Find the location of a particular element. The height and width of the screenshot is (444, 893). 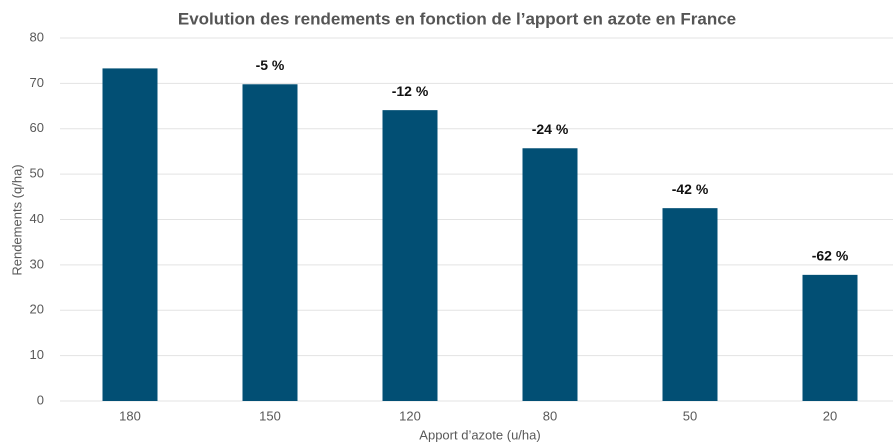

y-tick-label: 40 is located at coordinates (37, 218).